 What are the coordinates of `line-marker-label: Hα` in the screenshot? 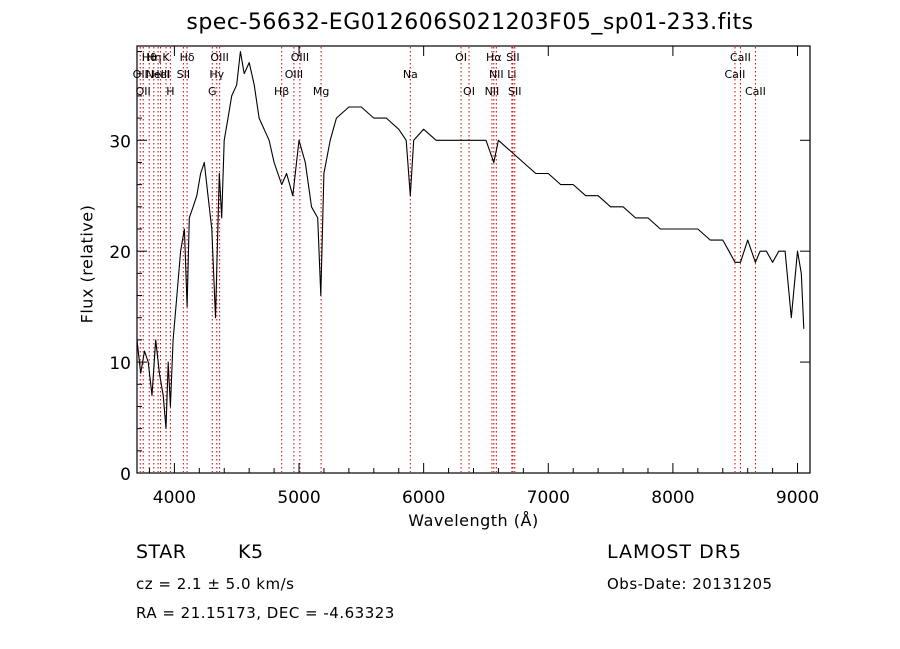 It's located at (494, 57).